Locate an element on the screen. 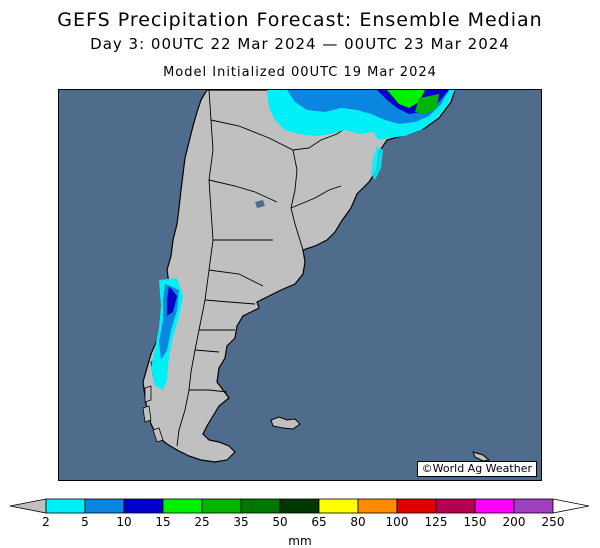  precip-zone-darkgreen-coast is located at coordinates (427, 104).